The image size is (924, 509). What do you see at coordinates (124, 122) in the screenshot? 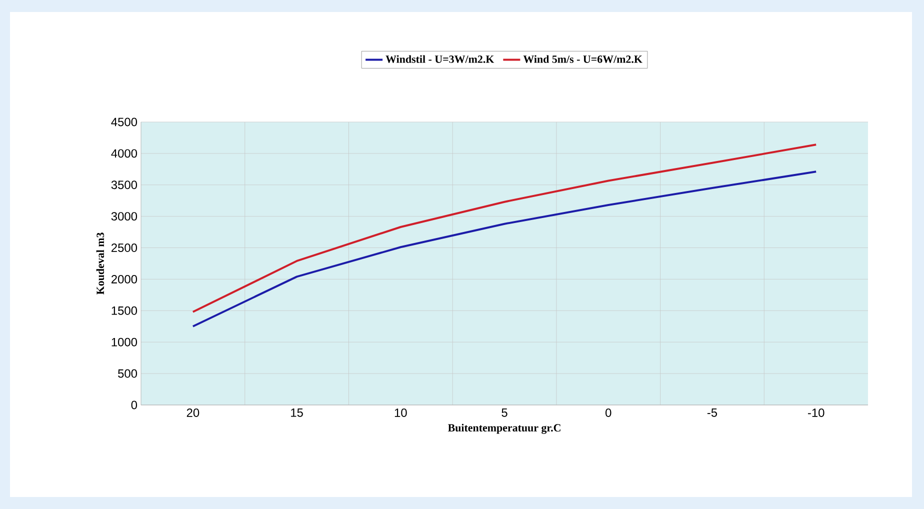
I see `y-tick-label: 4500` at bounding box center [124, 122].